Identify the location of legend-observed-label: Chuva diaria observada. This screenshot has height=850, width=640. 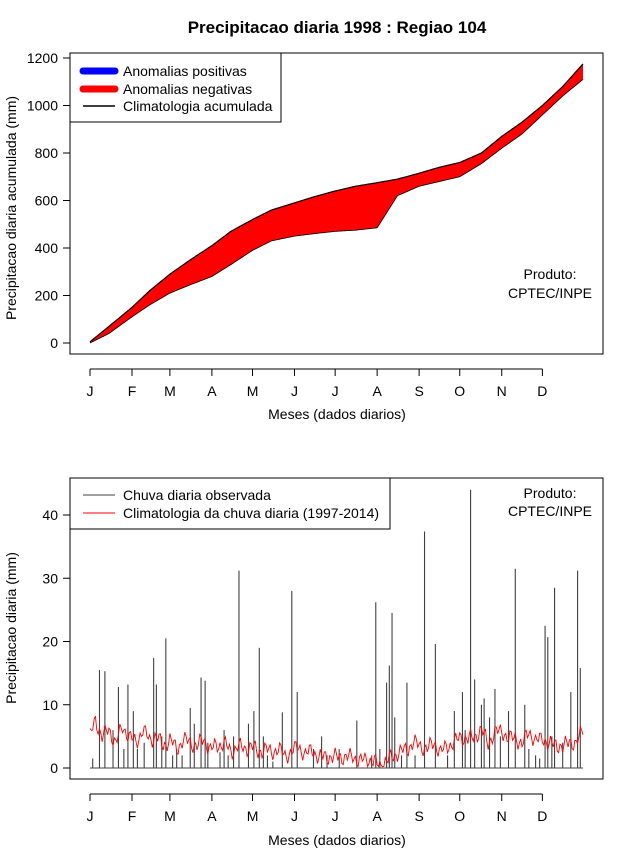
(197, 495).